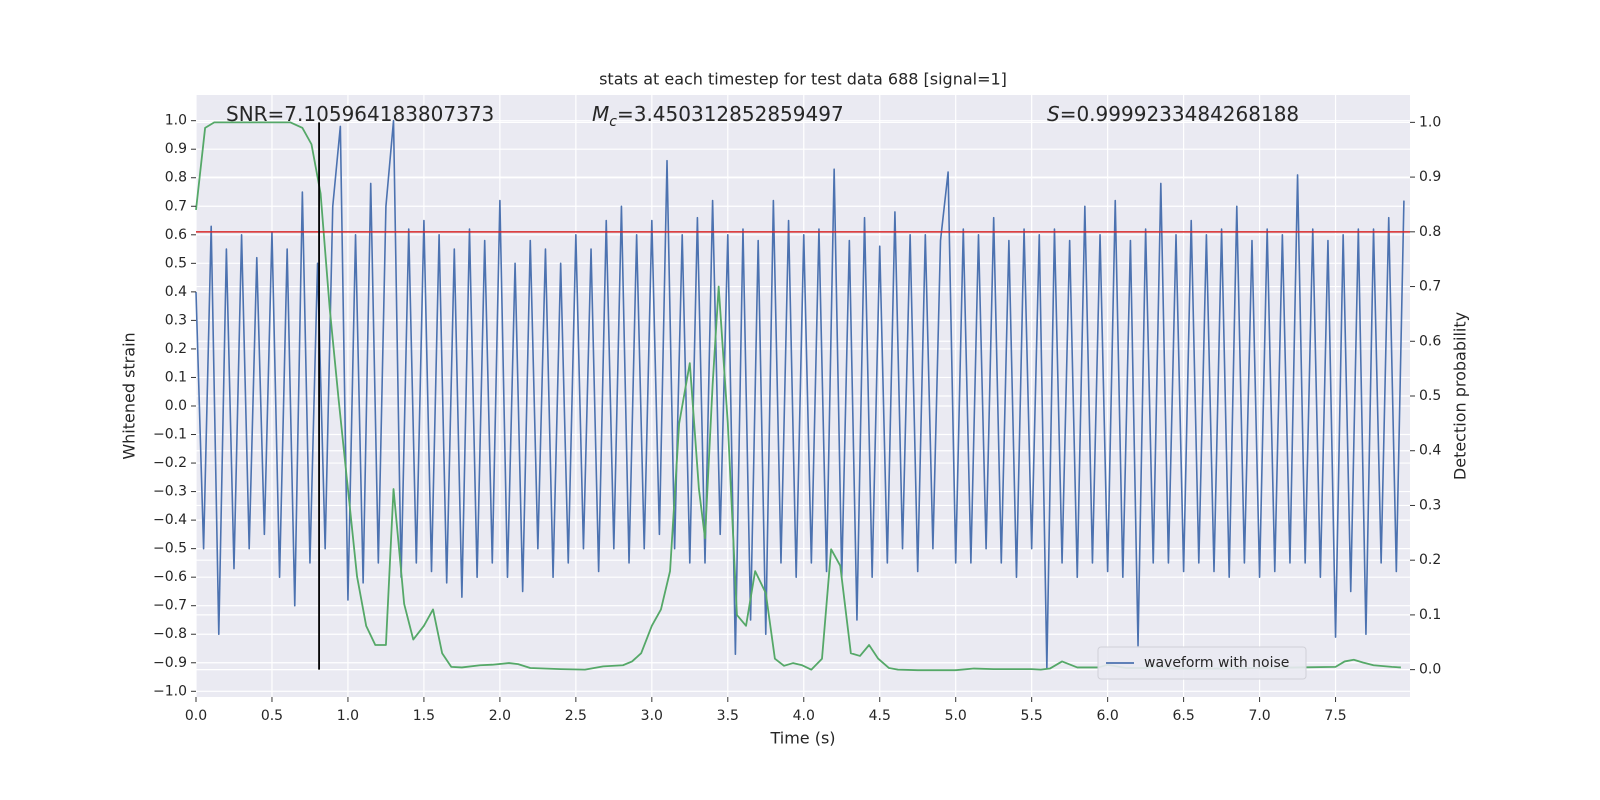 Image resolution: width=1600 pixels, height=800 pixels. What do you see at coordinates (1032, 716) in the screenshot?
I see `x-tick-label: 5.5` at bounding box center [1032, 716].